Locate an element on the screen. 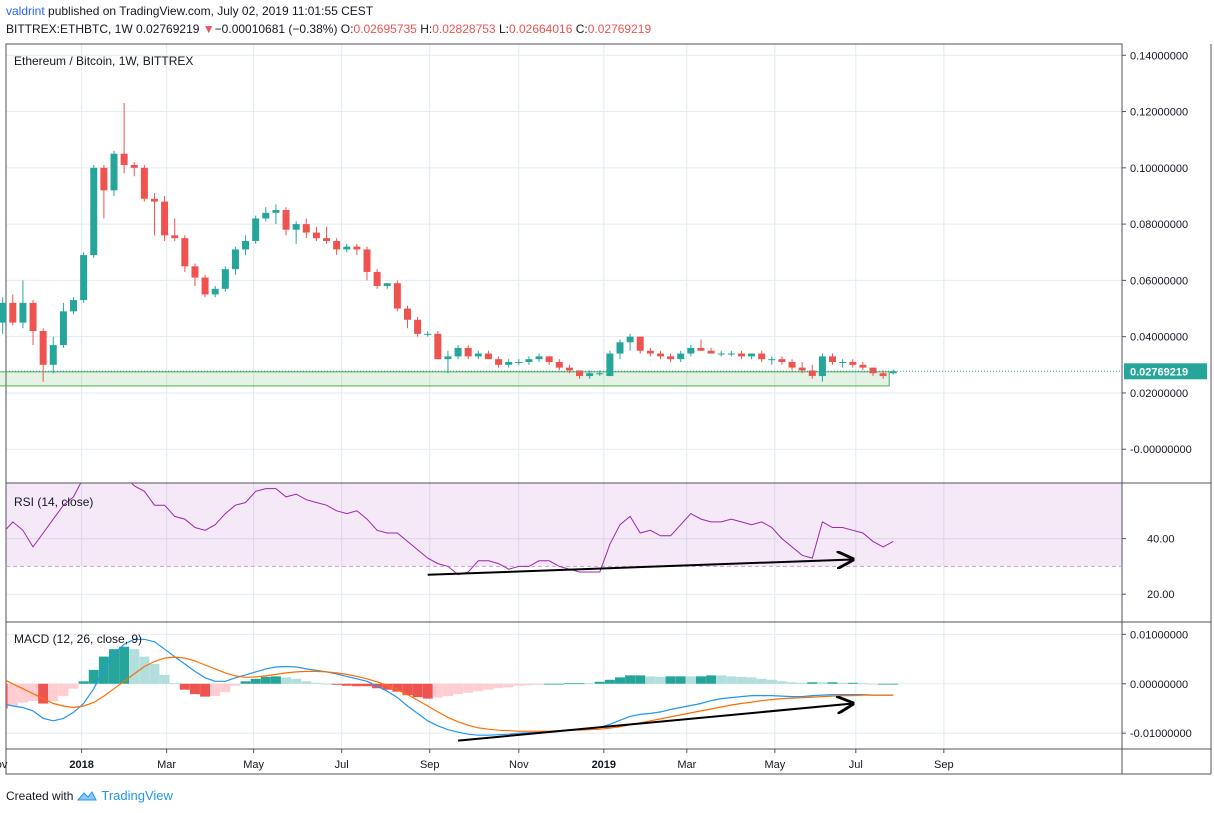 Image resolution: width=1214 pixels, height=813 pixels. price-tick-label: 0.12000000 is located at coordinates (1159, 113).